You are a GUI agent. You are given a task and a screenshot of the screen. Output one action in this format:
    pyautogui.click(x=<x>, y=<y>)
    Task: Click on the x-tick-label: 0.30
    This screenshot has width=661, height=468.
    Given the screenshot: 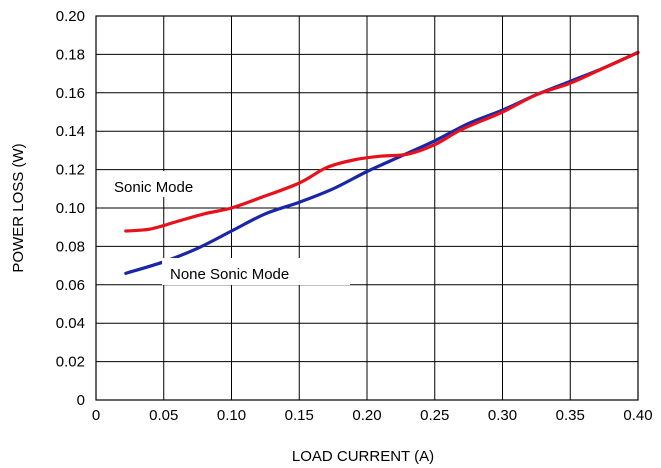 What is the action you would take?
    pyautogui.click(x=502, y=415)
    